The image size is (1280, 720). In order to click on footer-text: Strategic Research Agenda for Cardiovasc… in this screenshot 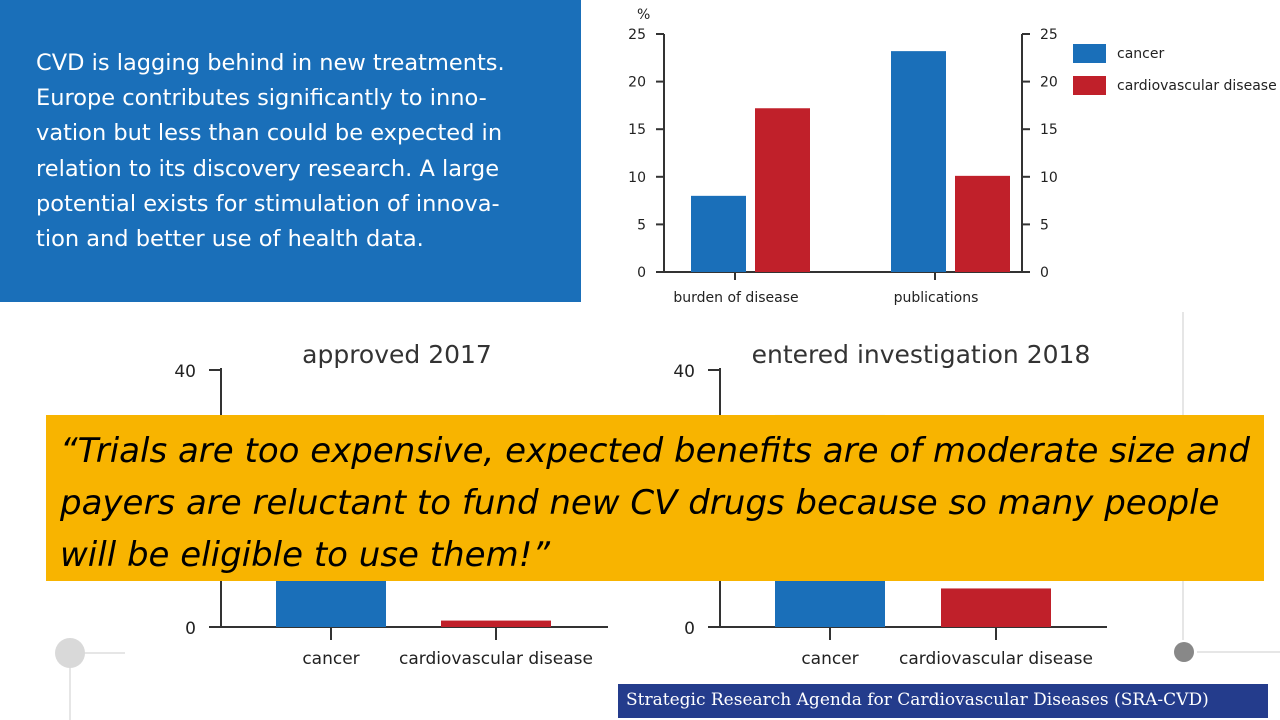, I will do `click(917, 700)`.